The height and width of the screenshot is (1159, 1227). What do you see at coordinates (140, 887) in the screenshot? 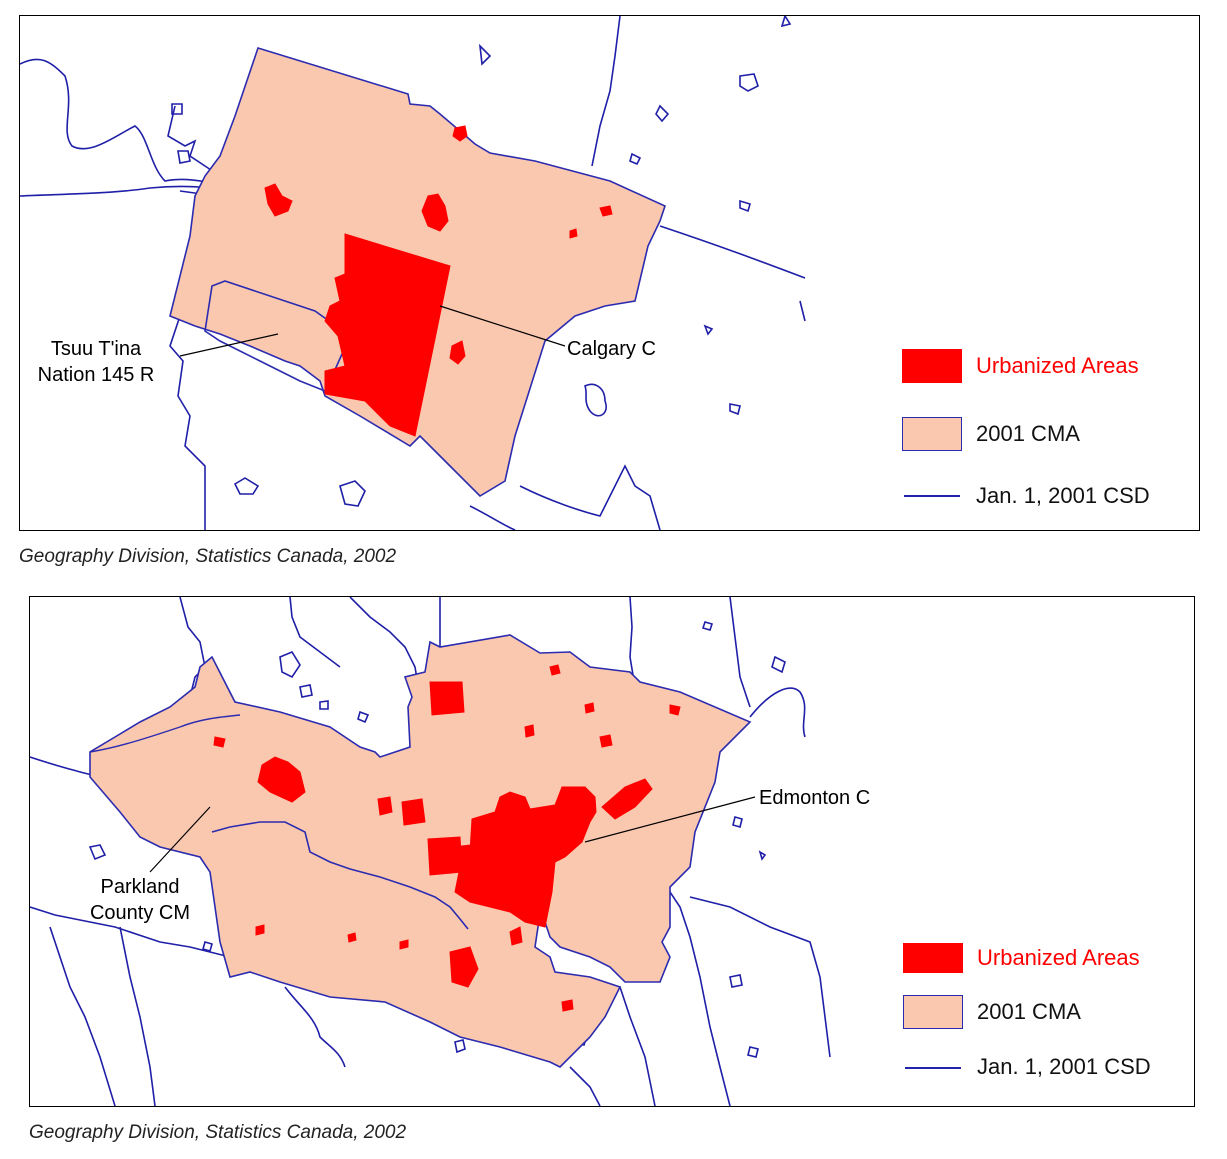
I see `parkland-label-line1: Parkland` at bounding box center [140, 887].